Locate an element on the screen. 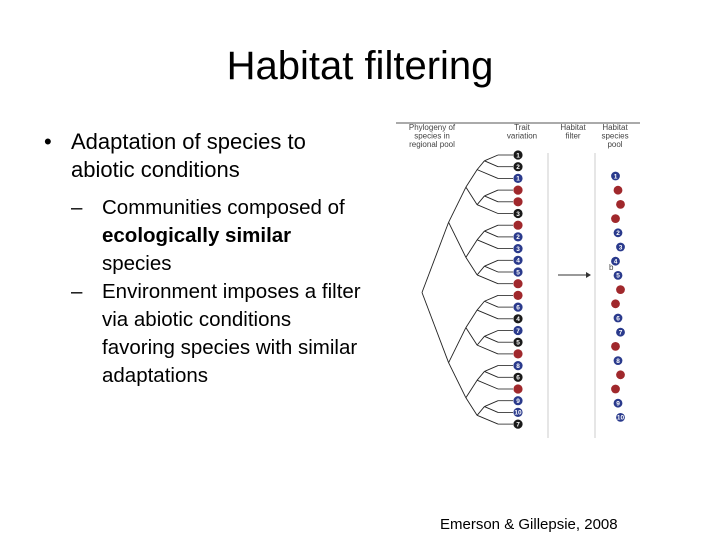 Image resolution: width=720 pixels, height=540 pixels. pool-species-number: 10 is located at coordinates (621, 418).